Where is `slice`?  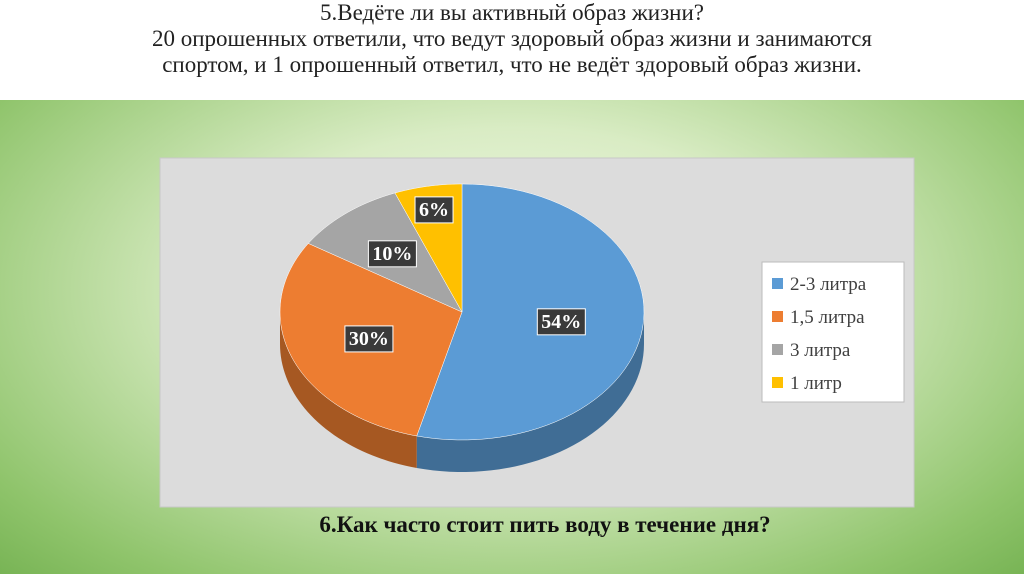
slice is located at coordinates (530, 312).